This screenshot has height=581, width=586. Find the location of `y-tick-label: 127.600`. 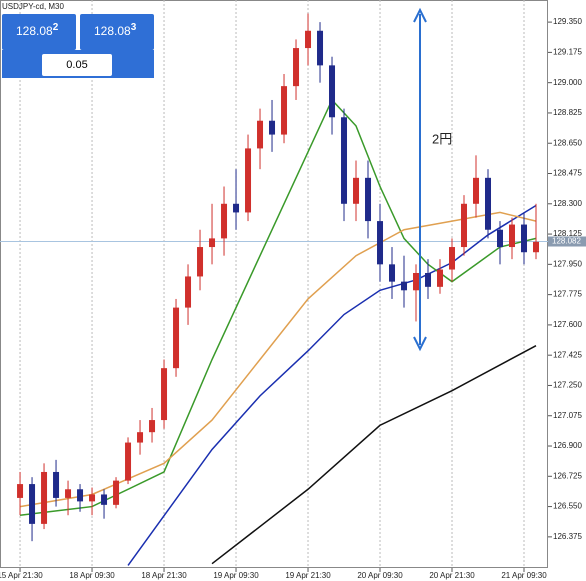

y-tick-label: 127.600 is located at coordinates (567, 324).